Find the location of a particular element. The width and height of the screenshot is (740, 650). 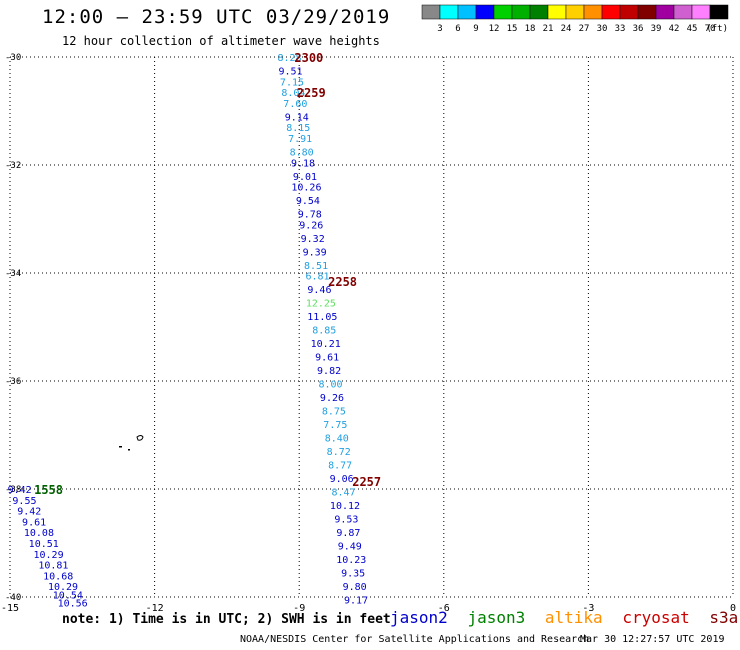

satellite-legend: jason2 jason3 altika cryosat s3a is located at coordinates (565, 617).